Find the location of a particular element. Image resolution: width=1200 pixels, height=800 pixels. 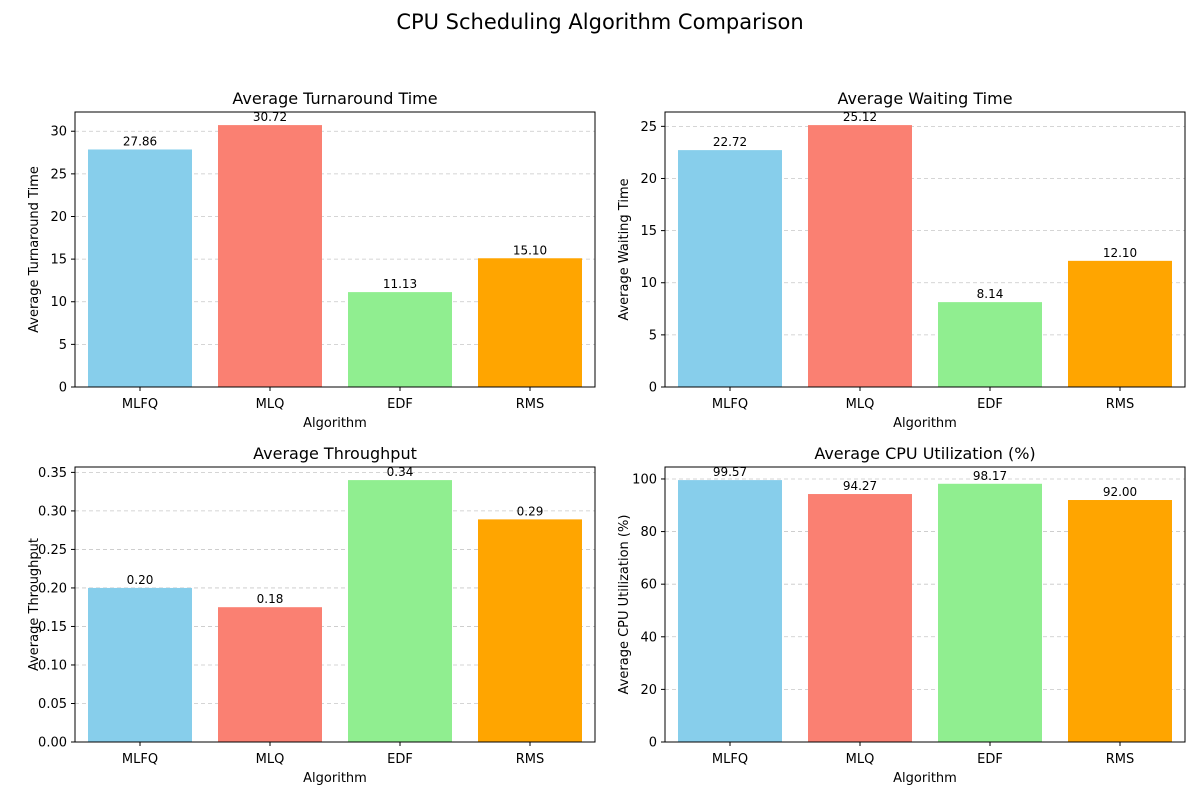

value-label: 12.10 is located at coordinates (1120, 253).